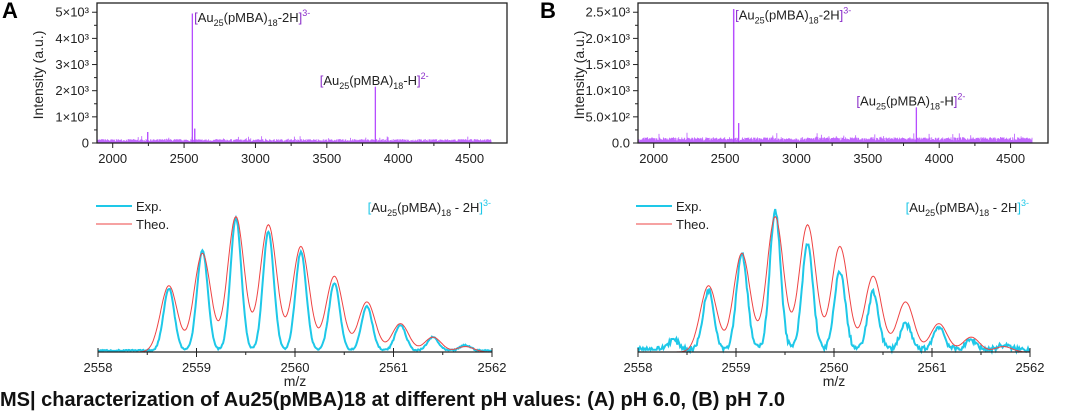  I want to click on y-tick-label: 2.5×10³, so click(608, 12).